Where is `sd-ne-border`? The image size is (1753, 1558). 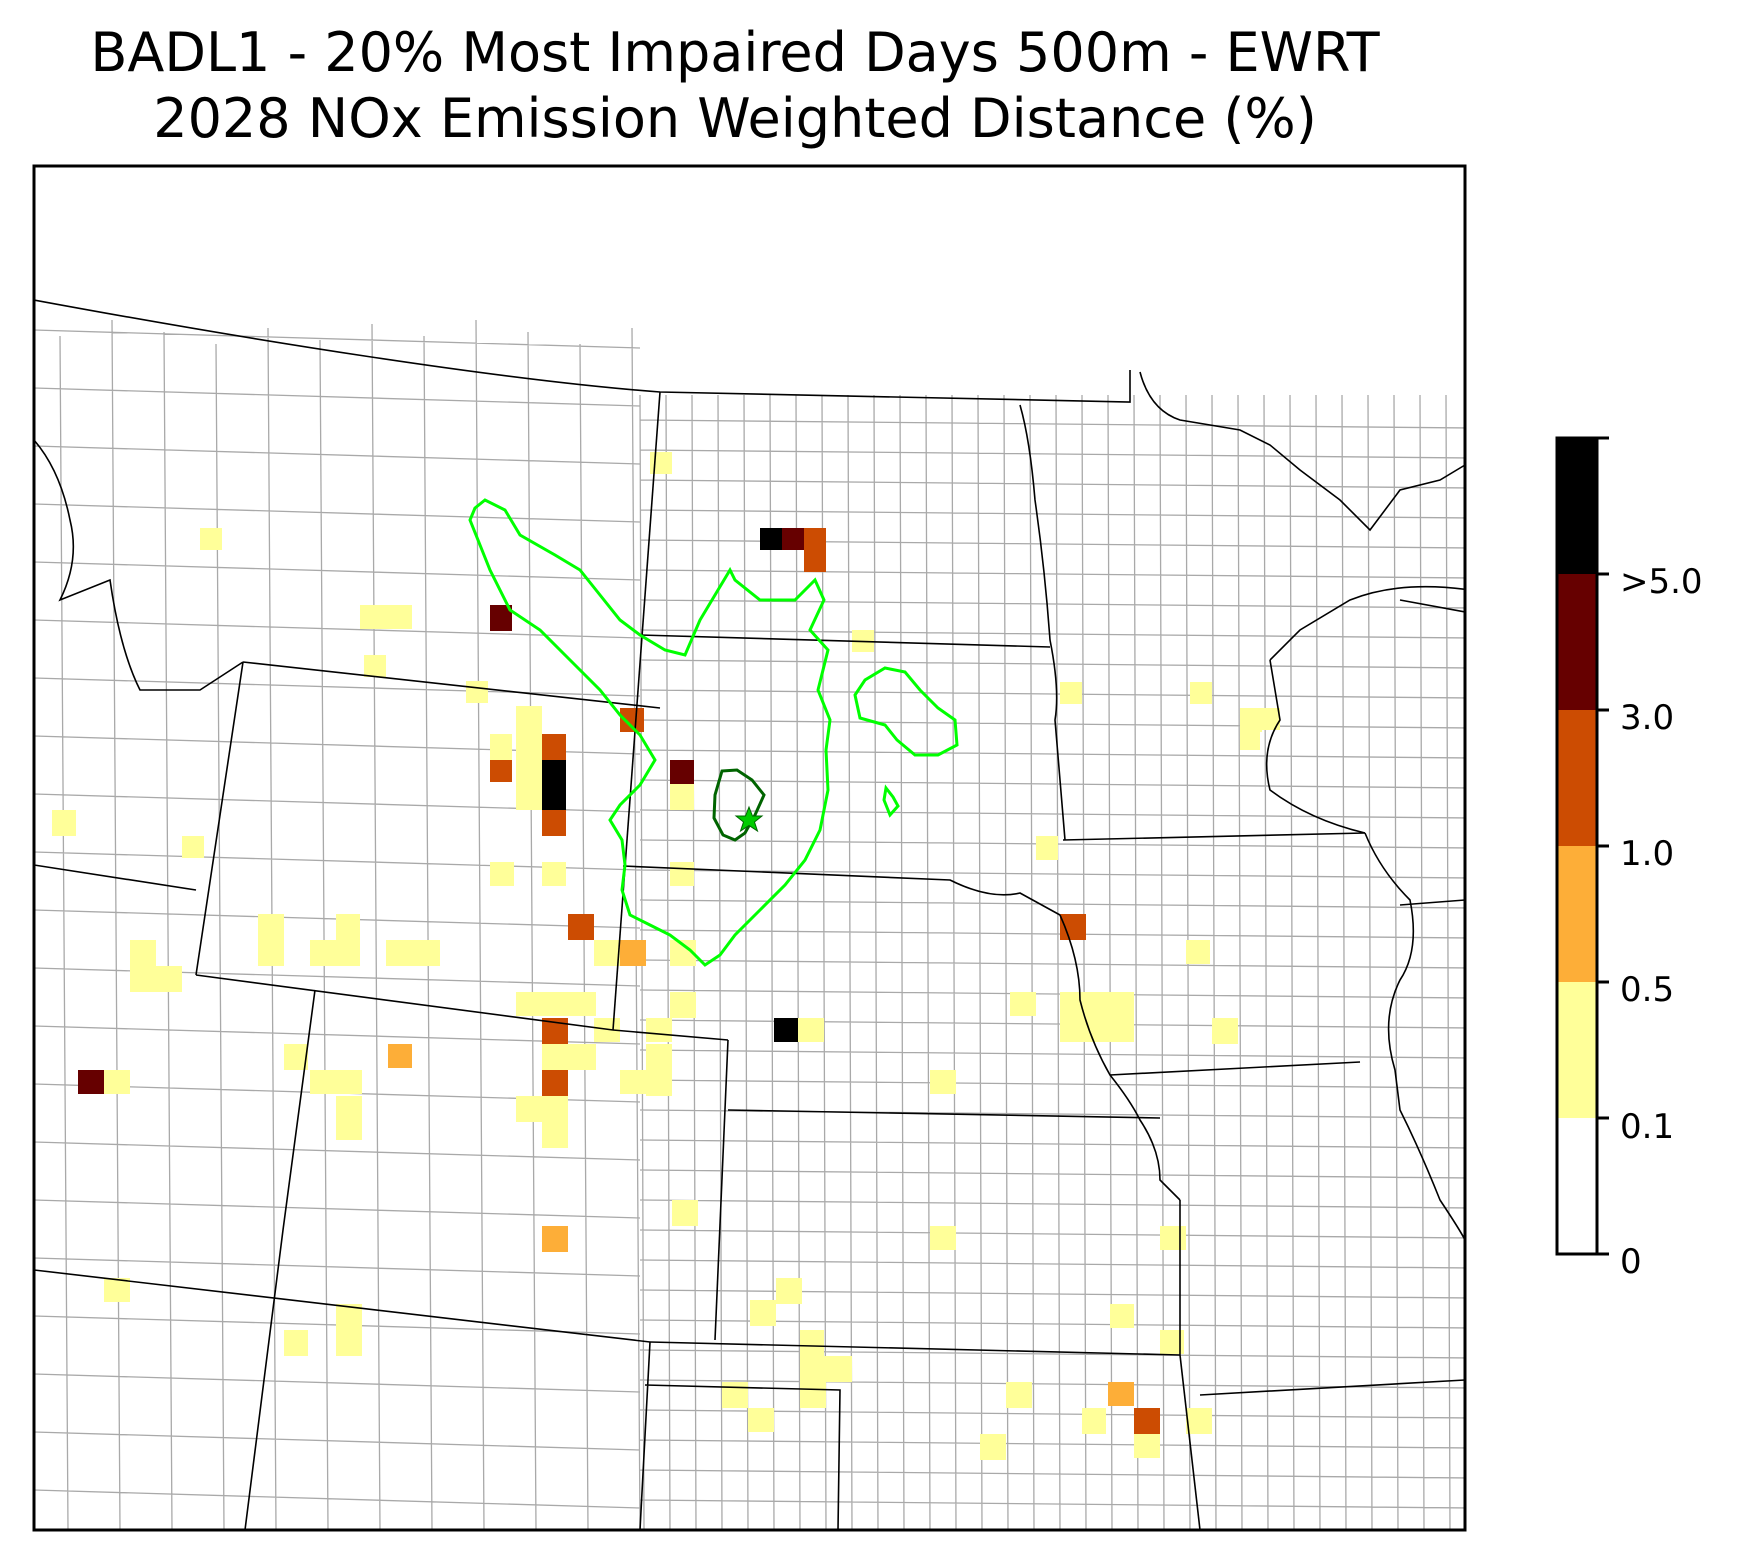 sd-ne-border is located at coordinates (841, 890).